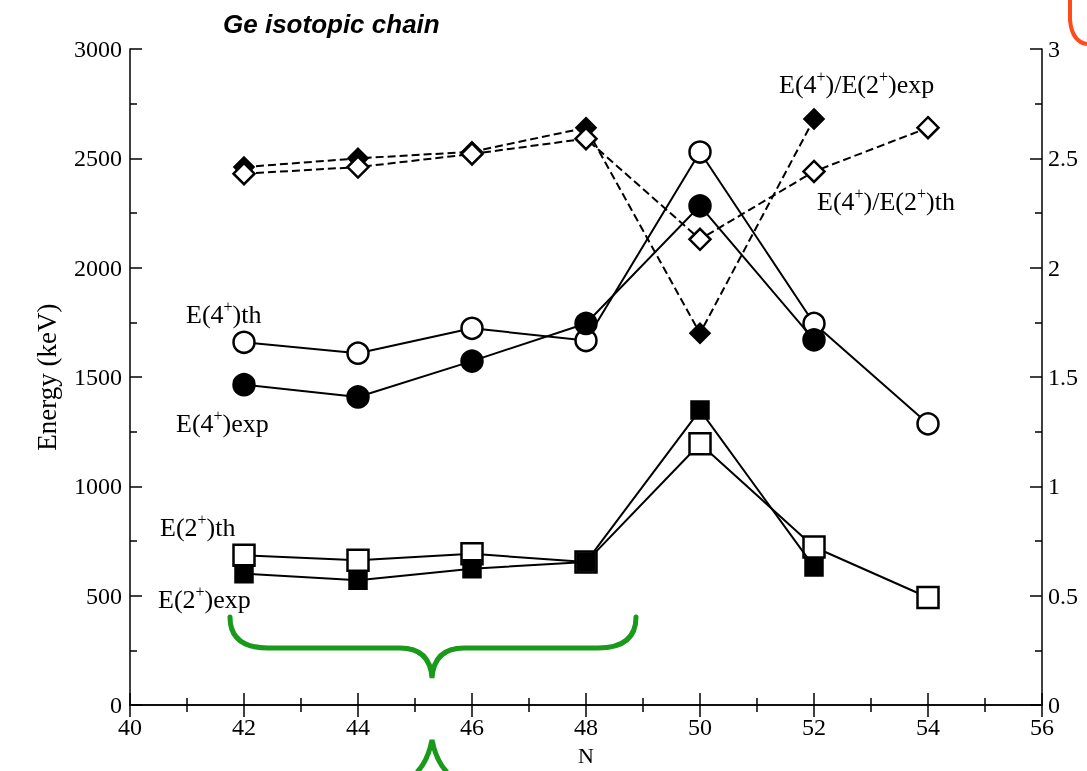 Image resolution: width=1087 pixels, height=771 pixels. Describe the element at coordinates (1063, 377) in the screenshot. I see `y2-tick-label: 1.5` at that location.